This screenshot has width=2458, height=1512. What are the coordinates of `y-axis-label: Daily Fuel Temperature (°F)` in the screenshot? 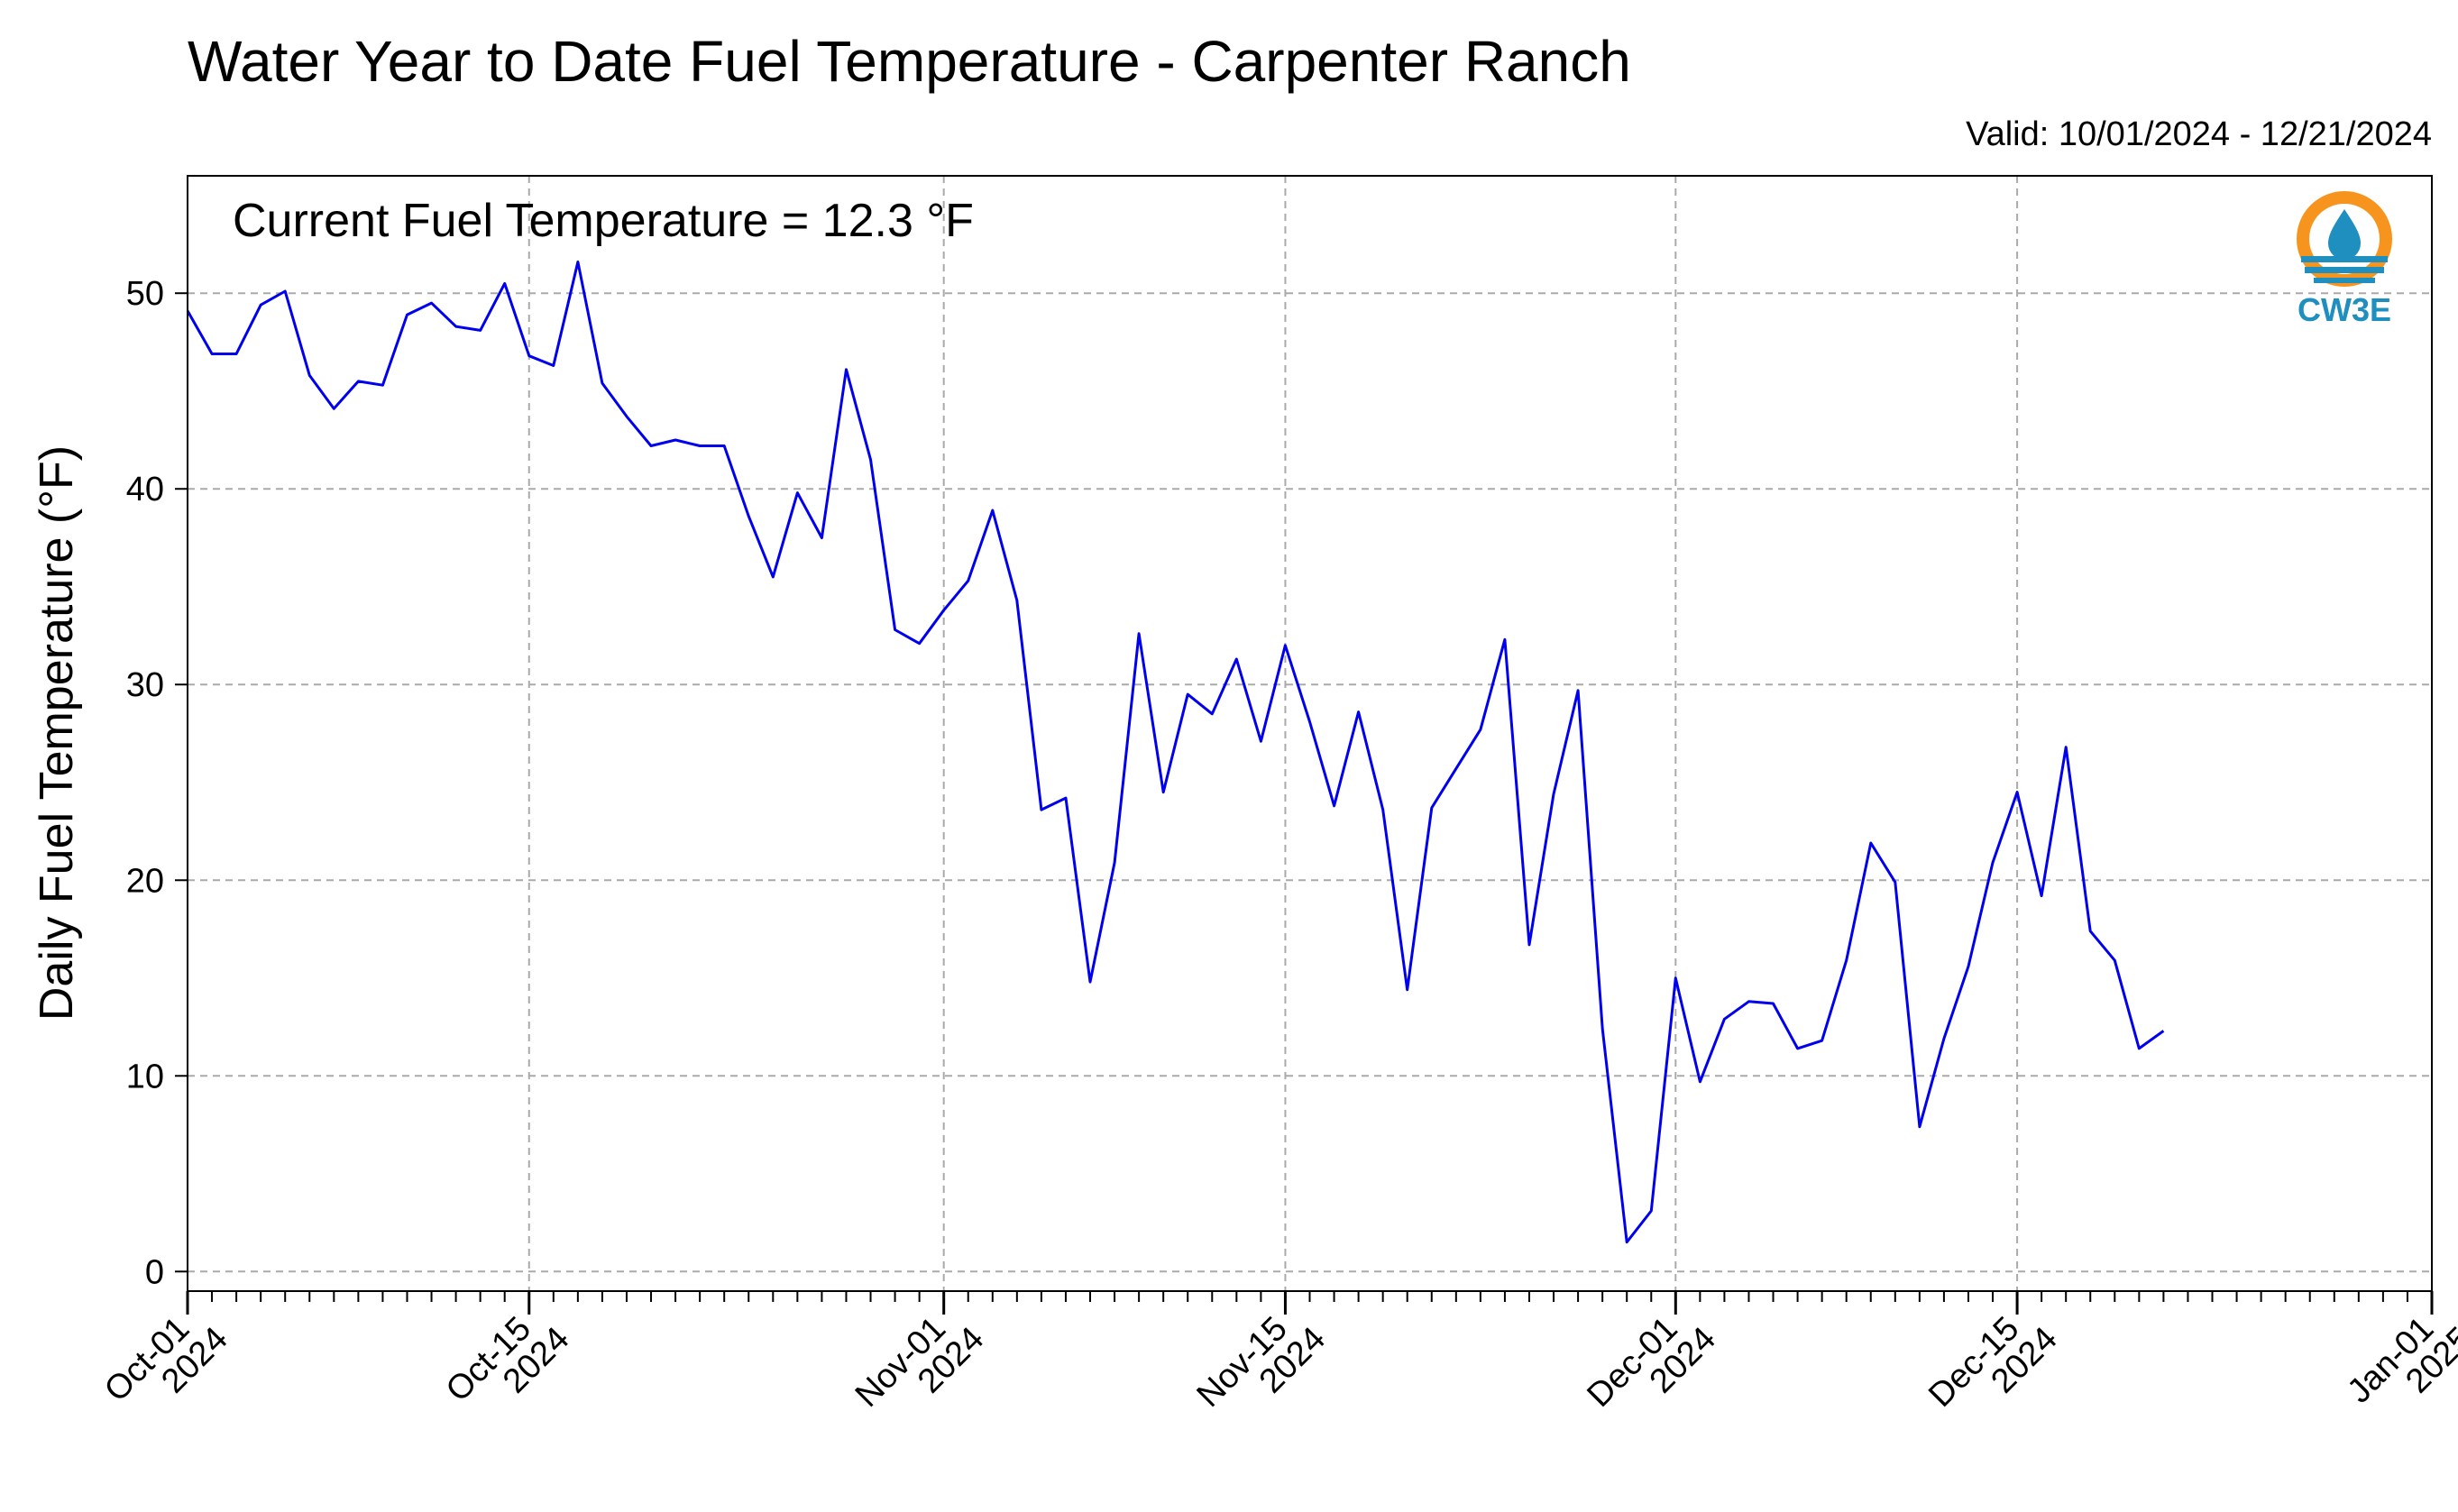 It's located at (57, 733).